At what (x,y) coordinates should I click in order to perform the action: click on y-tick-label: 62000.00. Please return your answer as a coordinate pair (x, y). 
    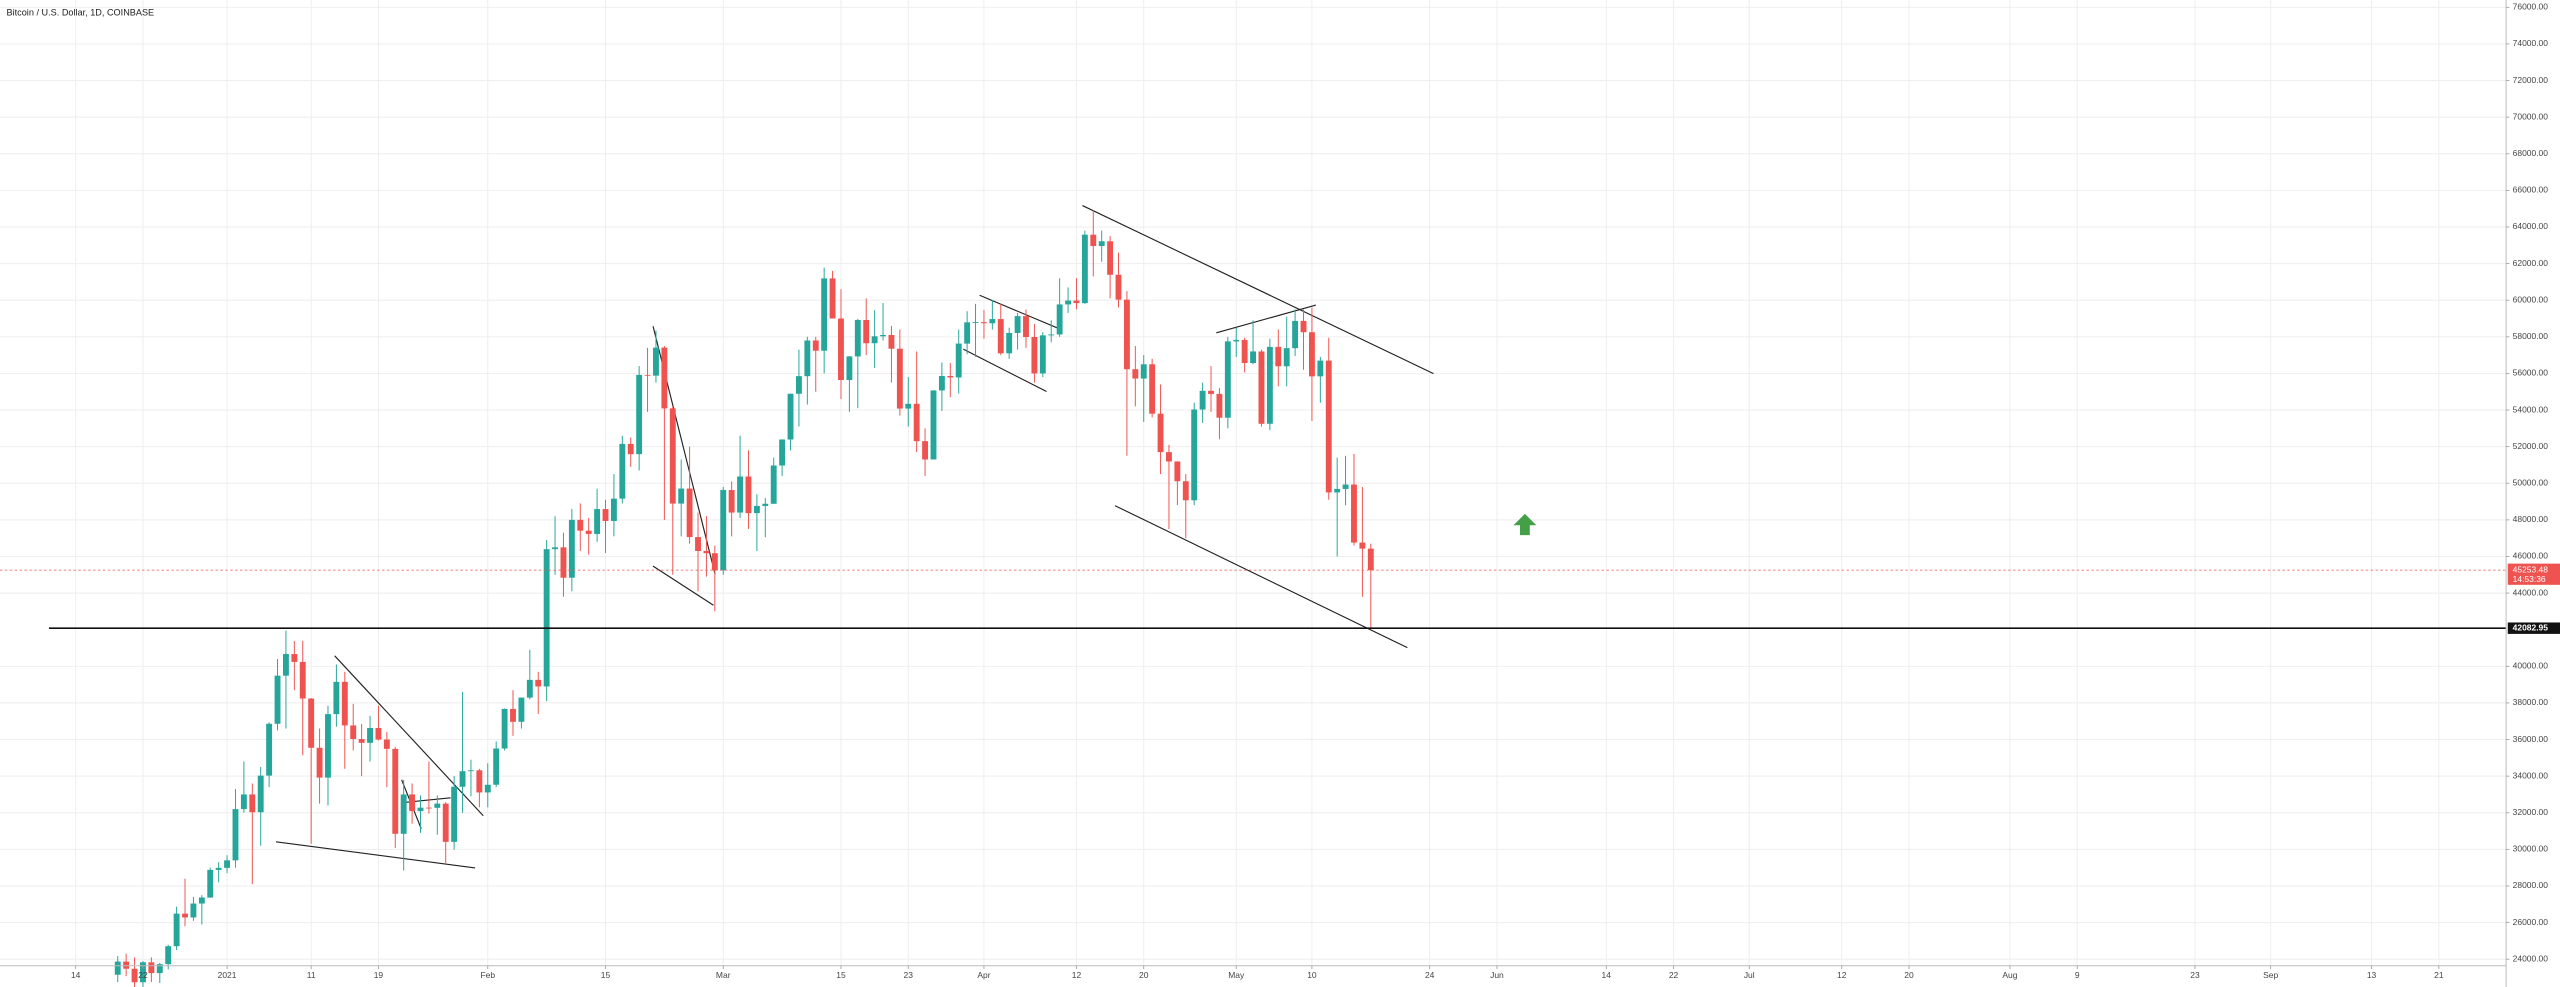
    Looking at the image, I should click on (2531, 263).